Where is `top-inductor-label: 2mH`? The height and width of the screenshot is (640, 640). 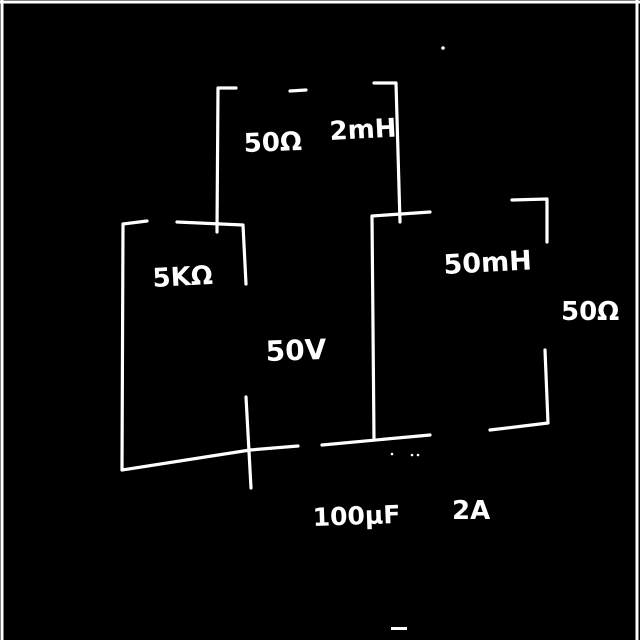 top-inductor-label: 2mH is located at coordinates (363, 130).